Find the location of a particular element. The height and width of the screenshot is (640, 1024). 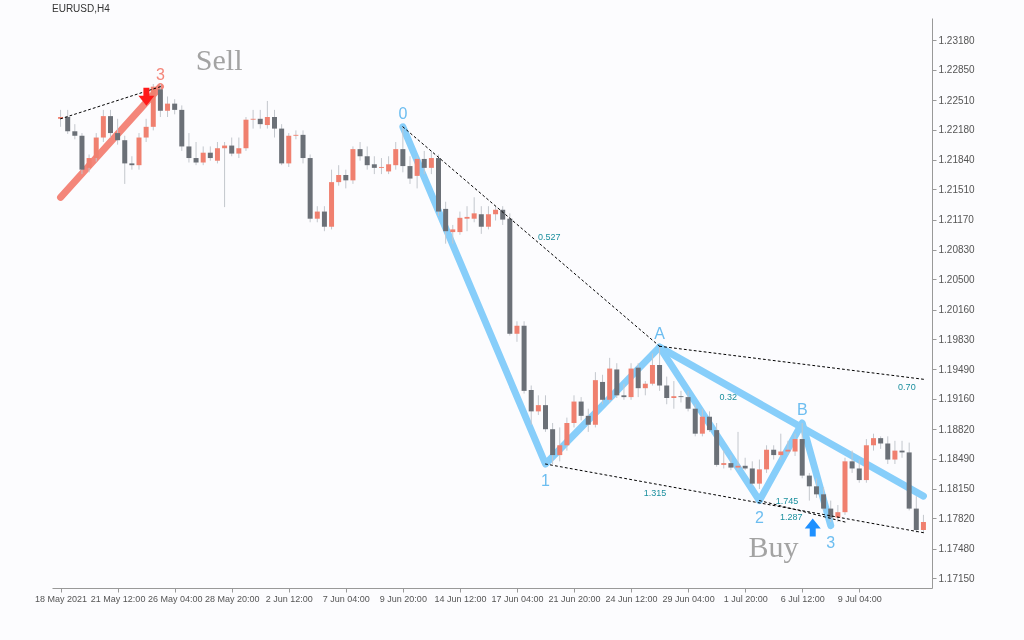

y-tick-label: 1.22510 is located at coordinates (957, 100).